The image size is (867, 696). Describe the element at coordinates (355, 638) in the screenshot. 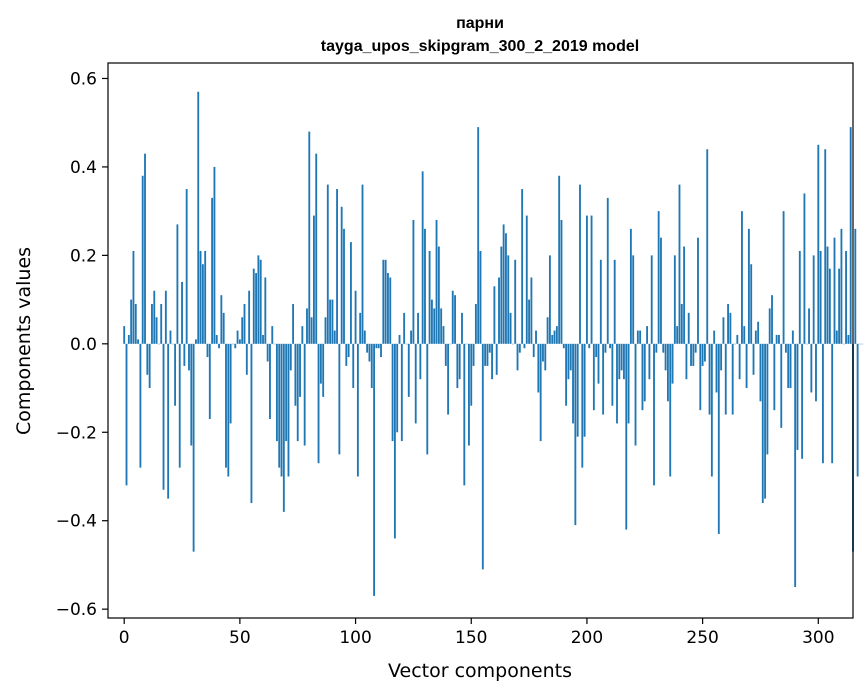

I see `x-tick-label: 100` at that location.